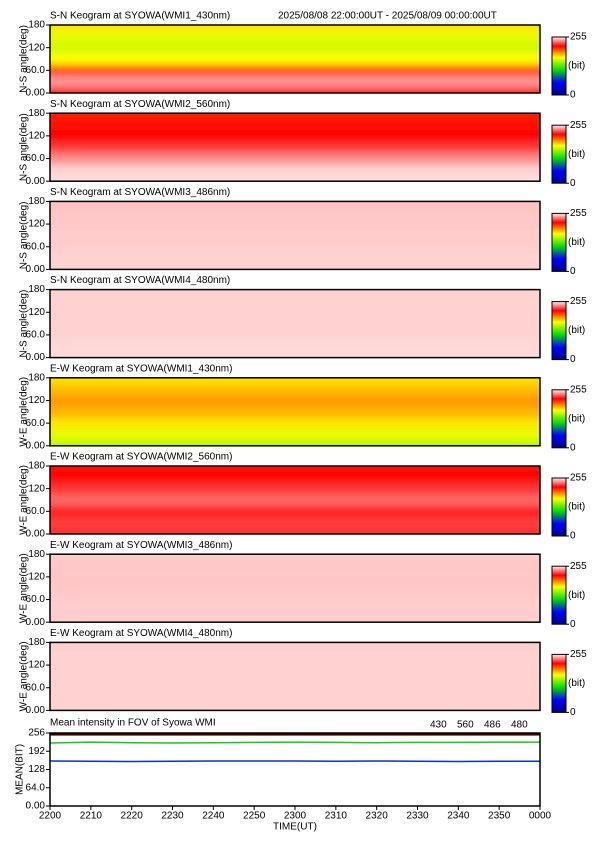  Describe the element at coordinates (36, 769) in the screenshot. I see `y-tick-label: 128` at that location.